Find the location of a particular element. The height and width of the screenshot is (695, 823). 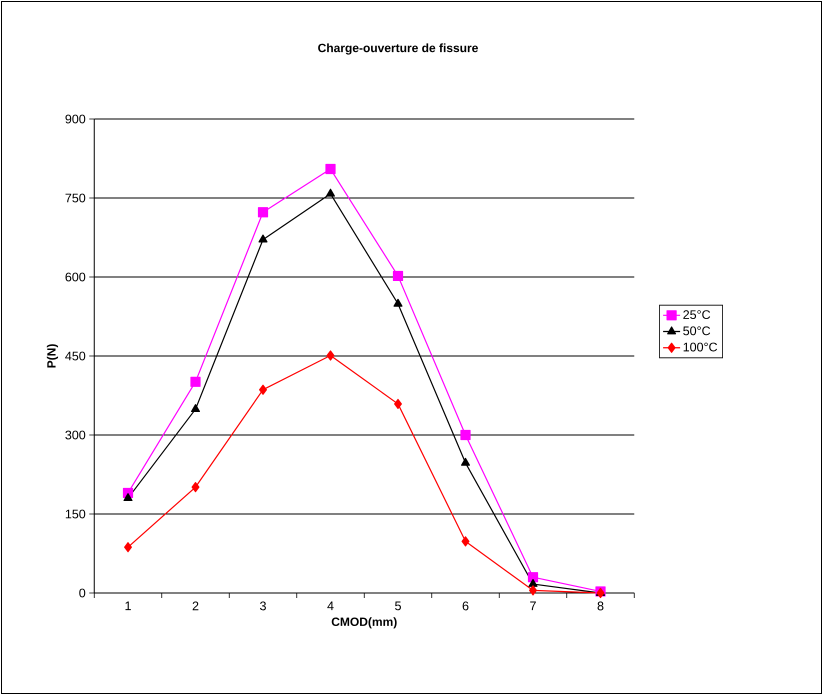

y-axis-title: P(N) is located at coordinates (52, 356).